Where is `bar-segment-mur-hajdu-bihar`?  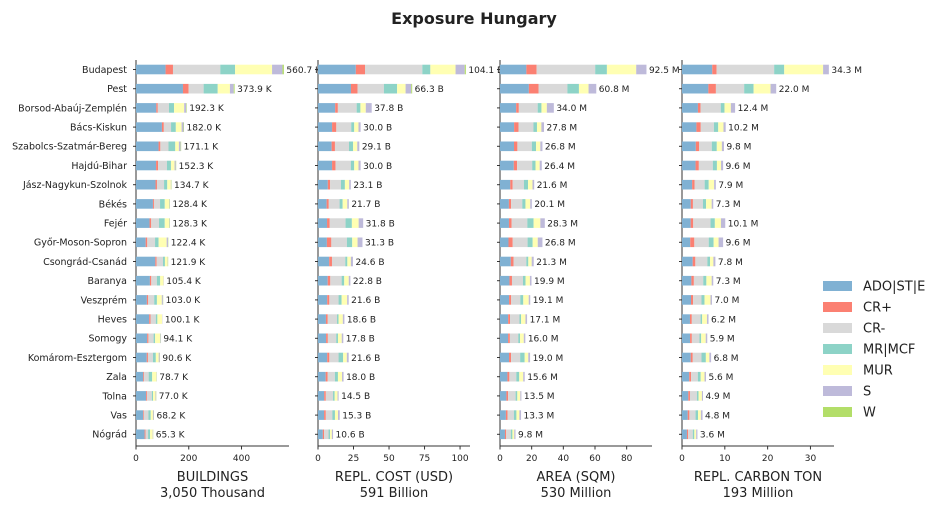 bar-segment-mur-hajdu-bihar is located at coordinates (172, 165).